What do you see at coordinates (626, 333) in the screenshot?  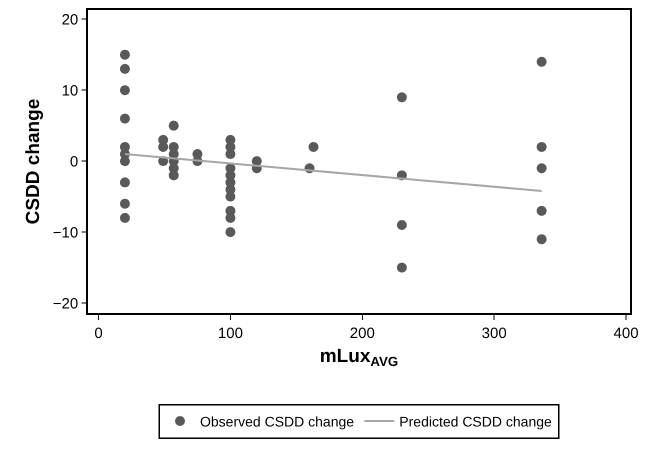 I see `x-tick-label: 400` at bounding box center [626, 333].